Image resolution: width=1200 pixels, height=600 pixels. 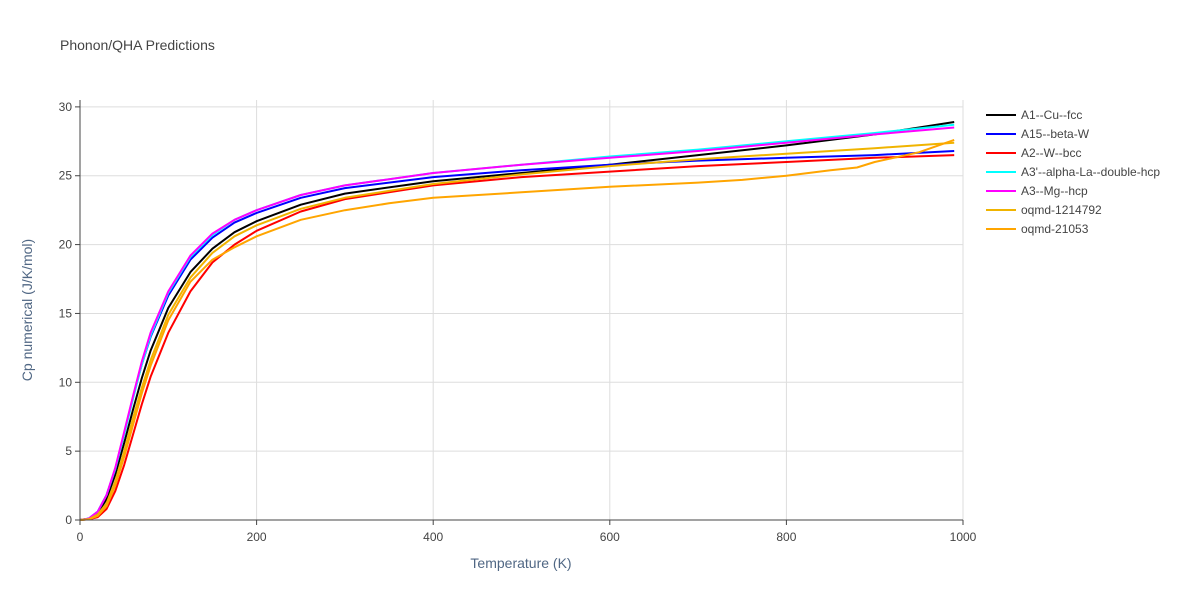 What do you see at coordinates (257, 537) in the screenshot?
I see `x-tick-label: 200` at bounding box center [257, 537].